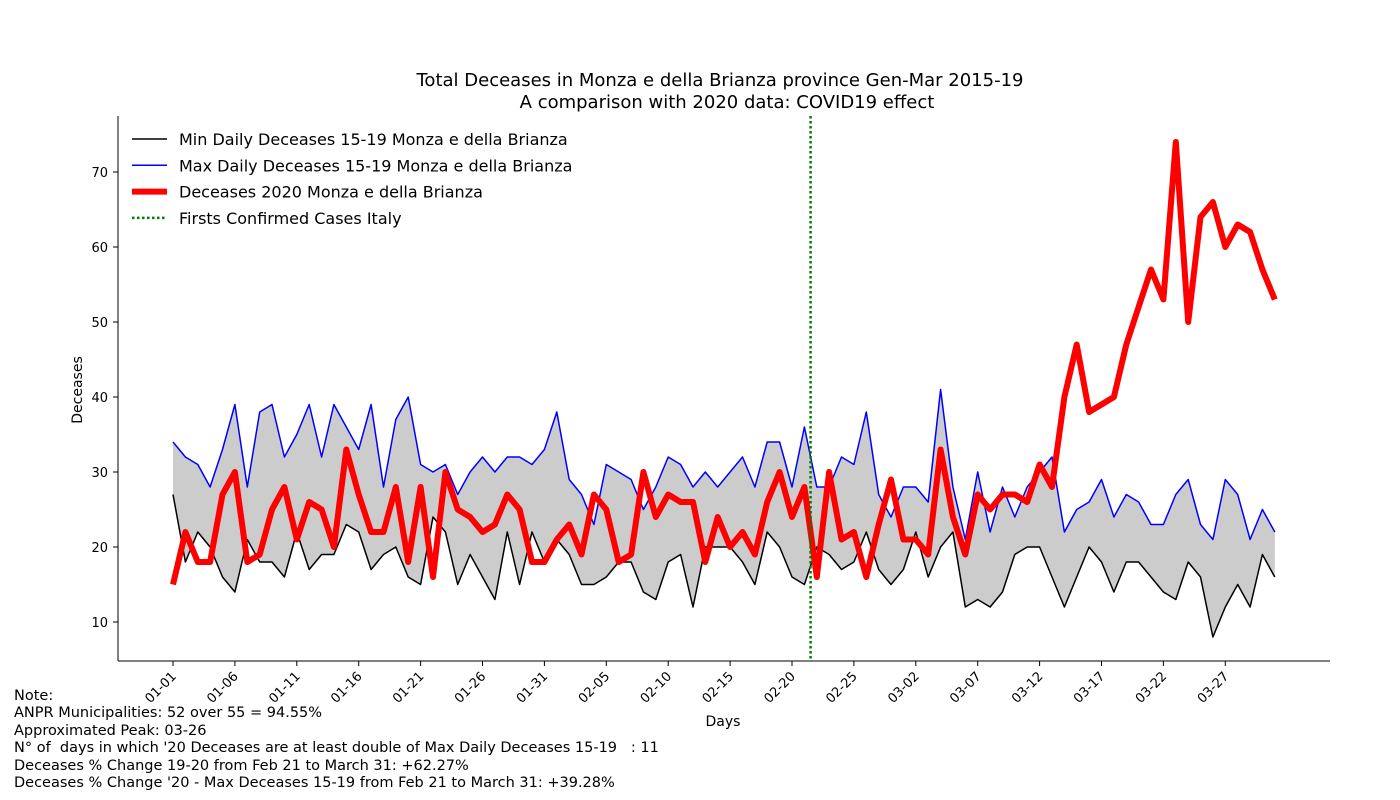 The width and height of the screenshot is (1400, 800). Describe the element at coordinates (99, 173) in the screenshot. I see `y-tick-label: 70` at that location.